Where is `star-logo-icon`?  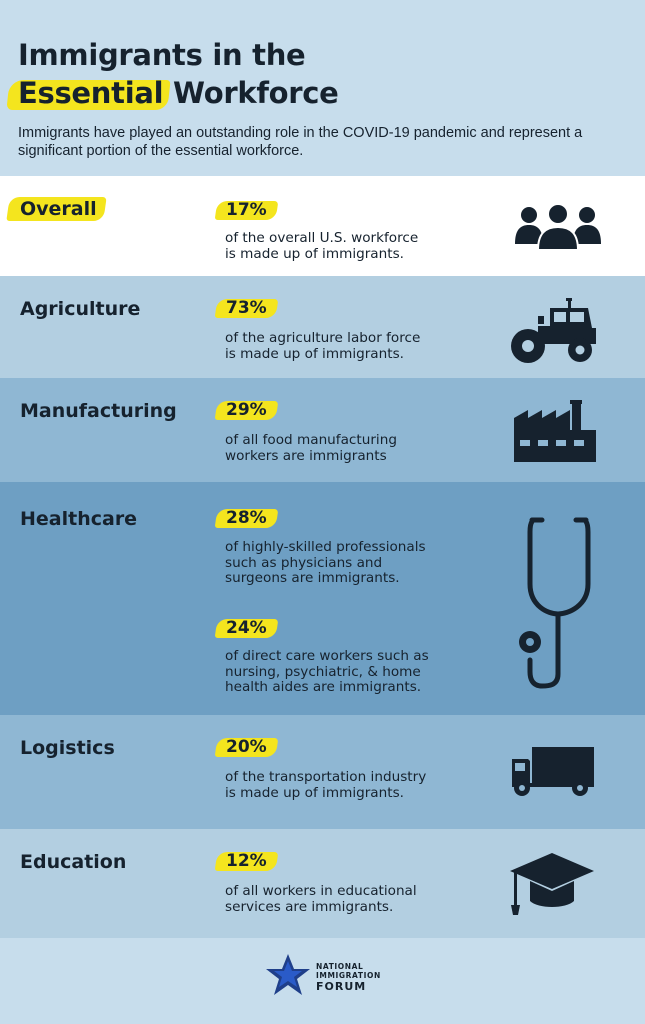 star-logo-icon is located at coordinates (288, 974).